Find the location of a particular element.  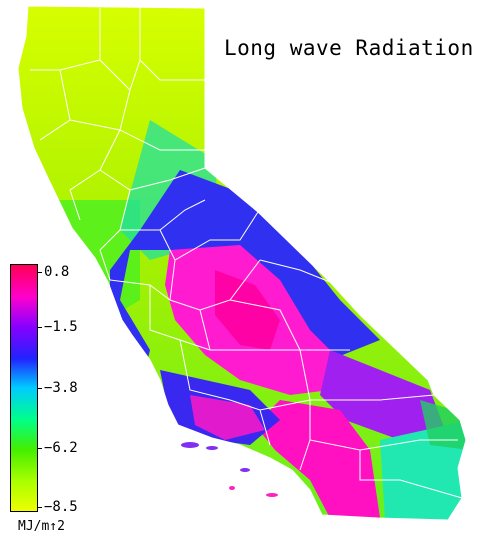

legend-tick-2: −1.5 is located at coordinates (57, 327).